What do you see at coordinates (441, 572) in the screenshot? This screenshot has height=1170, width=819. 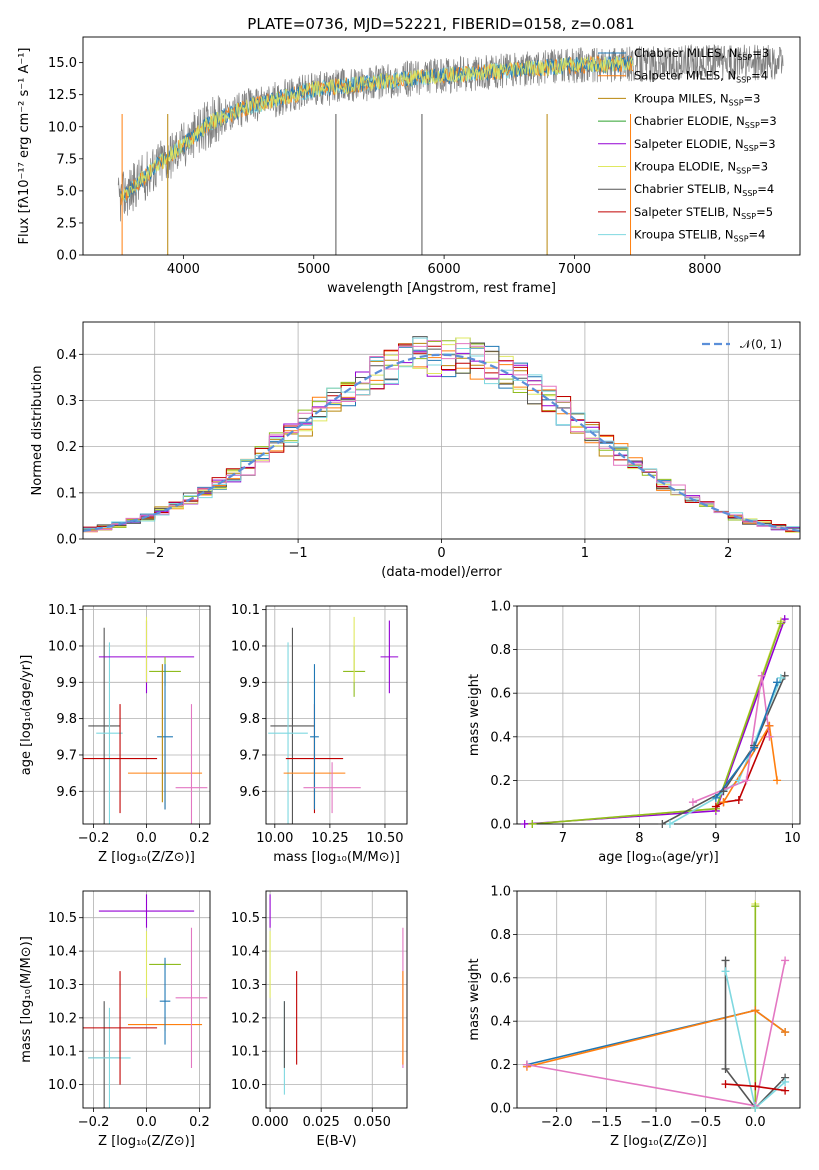 I see `x-axis-label: (data-model)/error` at bounding box center [441, 572].